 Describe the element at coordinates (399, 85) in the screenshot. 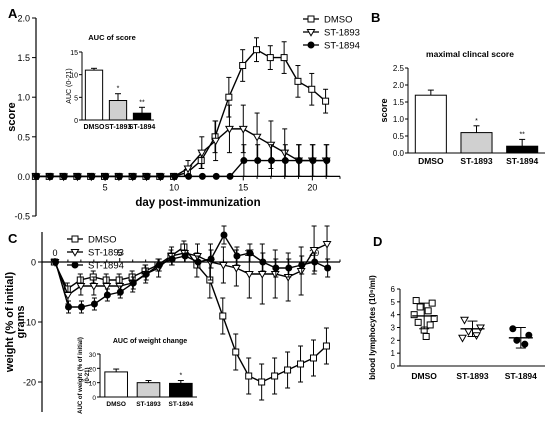

I see `y-tick-label: 2.0` at that location.